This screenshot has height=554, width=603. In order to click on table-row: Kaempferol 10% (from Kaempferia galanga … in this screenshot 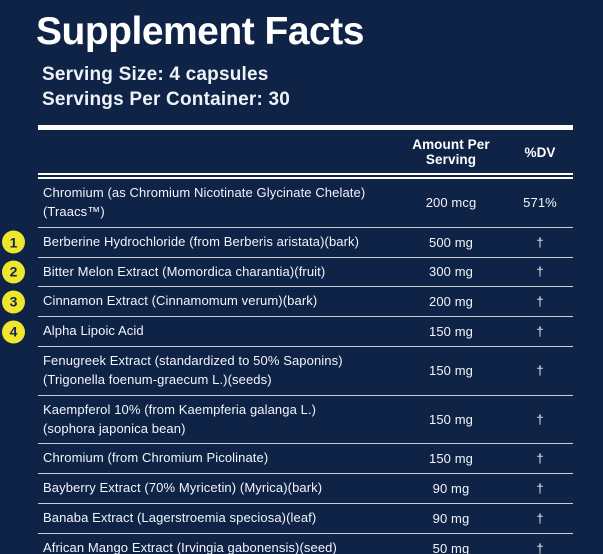, I will do `click(305, 420)`.